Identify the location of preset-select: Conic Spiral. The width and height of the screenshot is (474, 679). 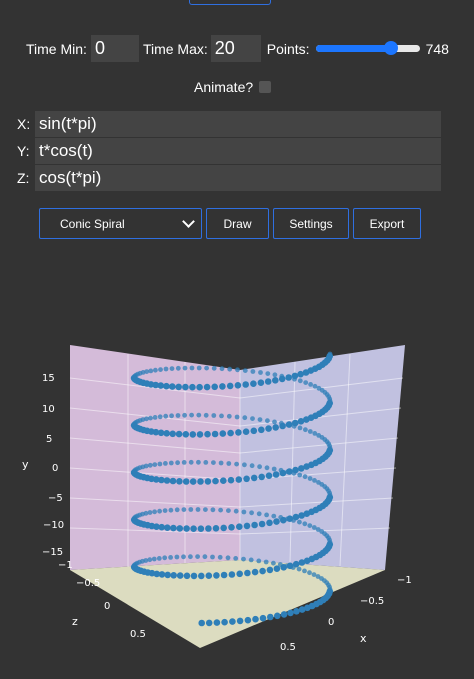
(120, 223).